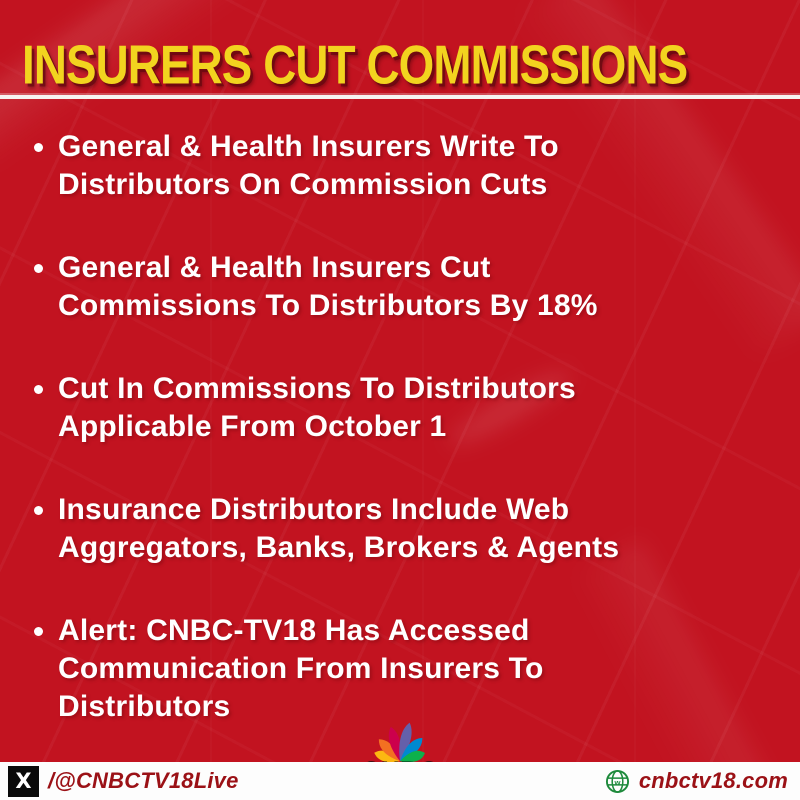  What do you see at coordinates (23, 781) in the screenshot?
I see `x-icon: X` at bounding box center [23, 781].